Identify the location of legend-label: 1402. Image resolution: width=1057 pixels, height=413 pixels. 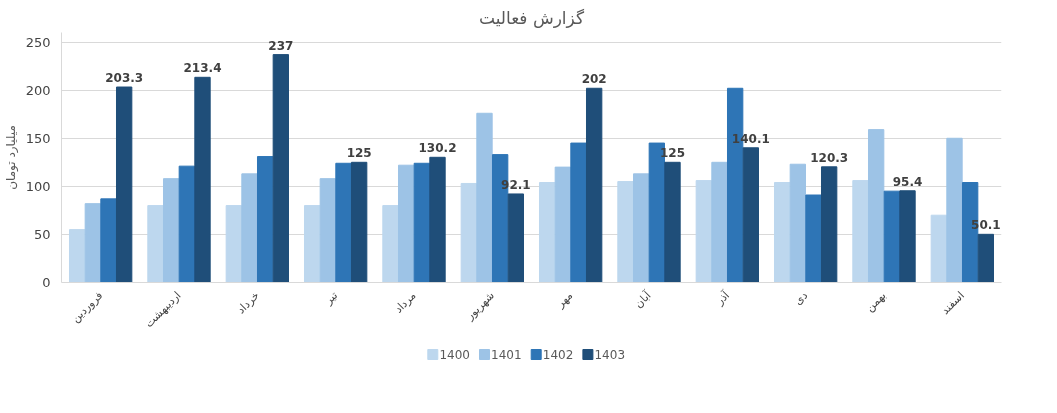
(558, 355).